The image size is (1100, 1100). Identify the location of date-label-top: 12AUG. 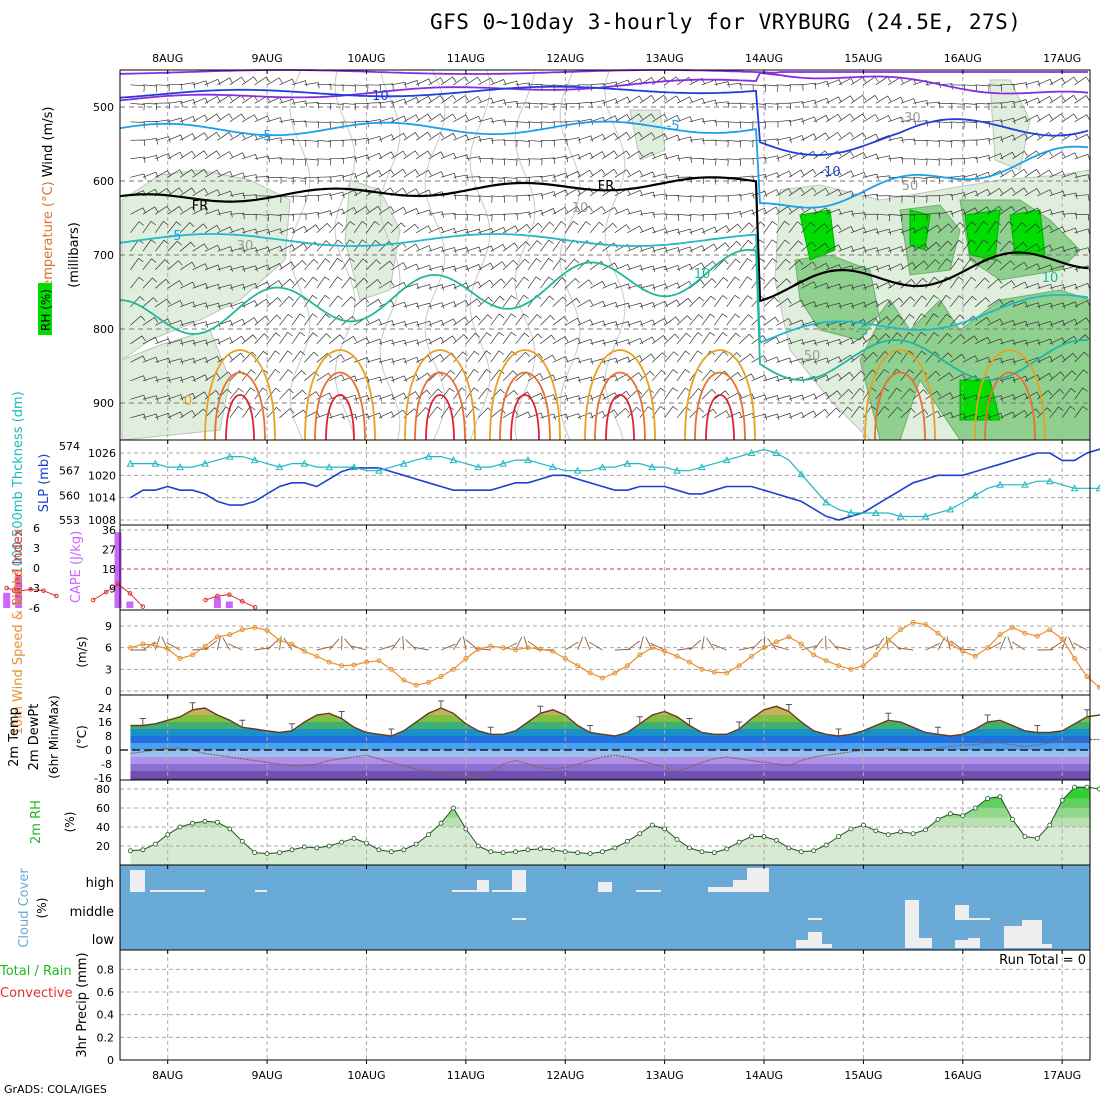
(565, 58).